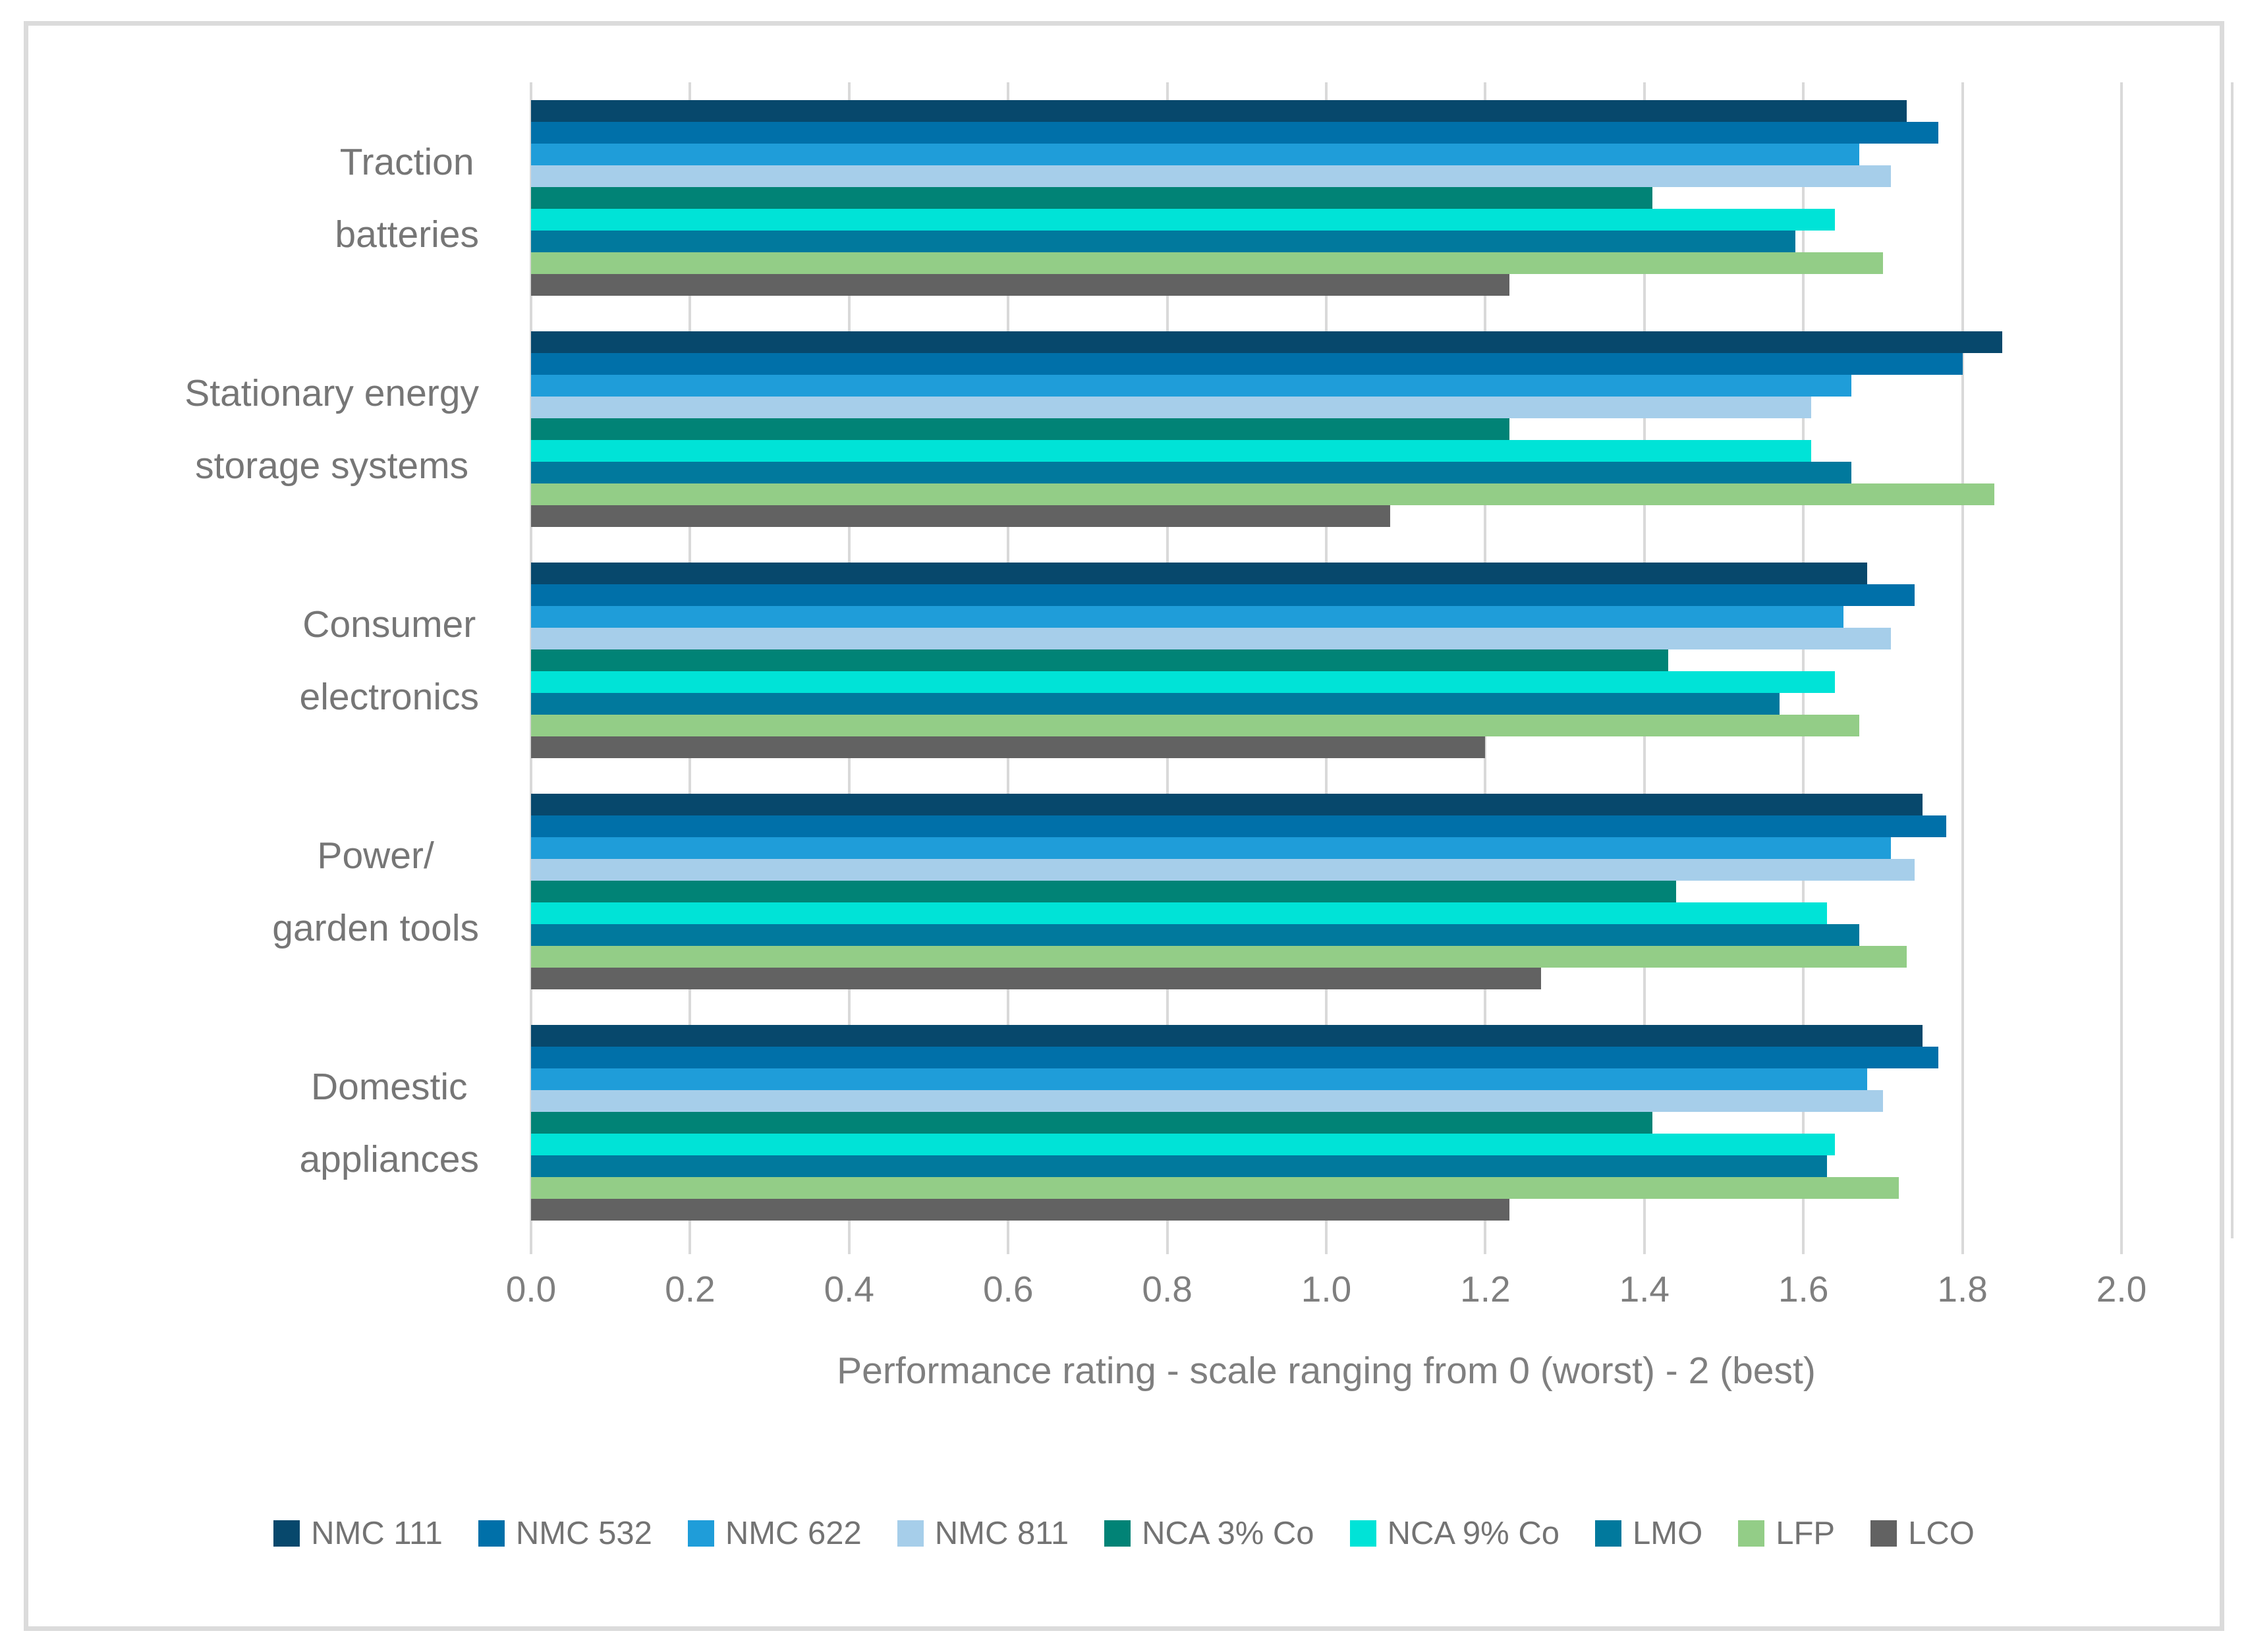 The height and width of the screenshot is (1652, 2248). I want to click on bar-nmc-532-power-garden-tools, so click(1239, 826).